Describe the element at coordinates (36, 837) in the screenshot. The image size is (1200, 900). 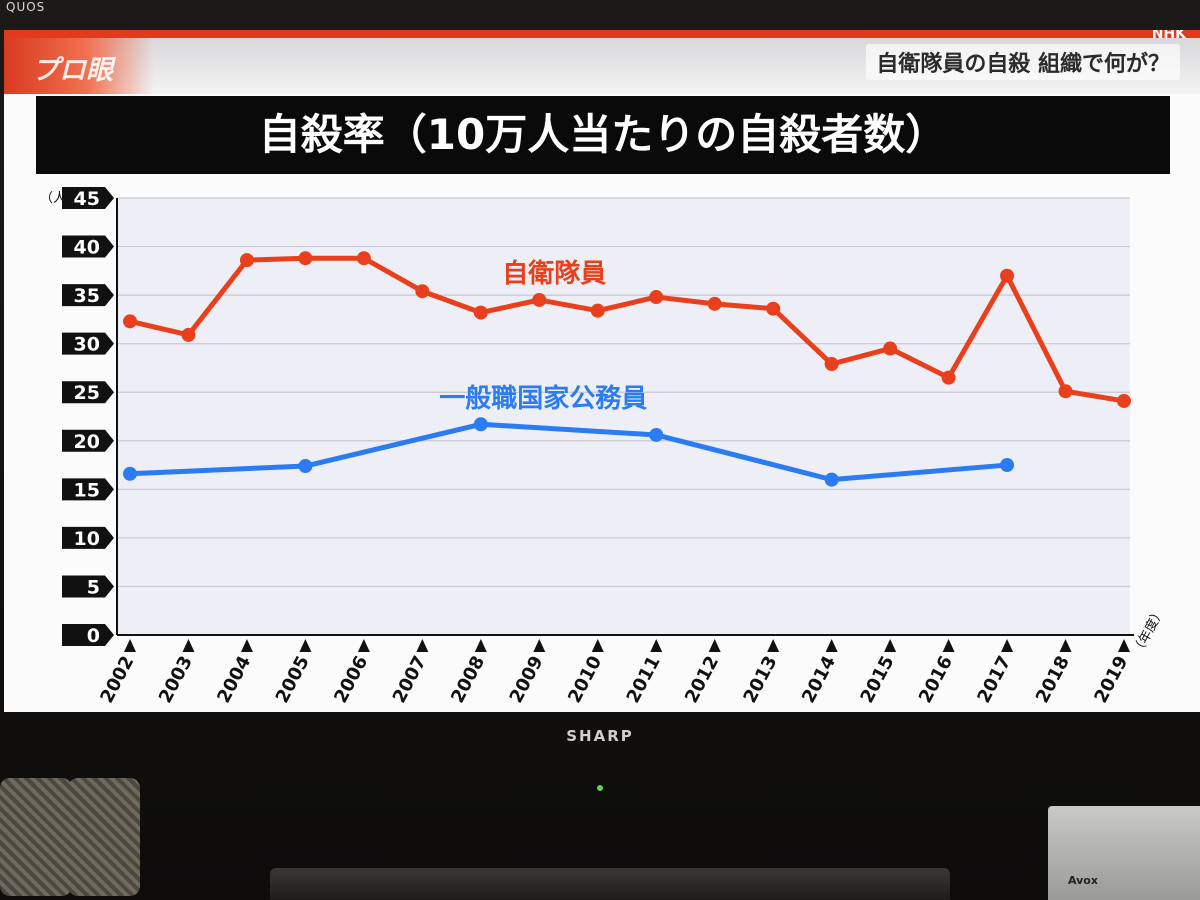
I see `woven-doll-left` at that location.